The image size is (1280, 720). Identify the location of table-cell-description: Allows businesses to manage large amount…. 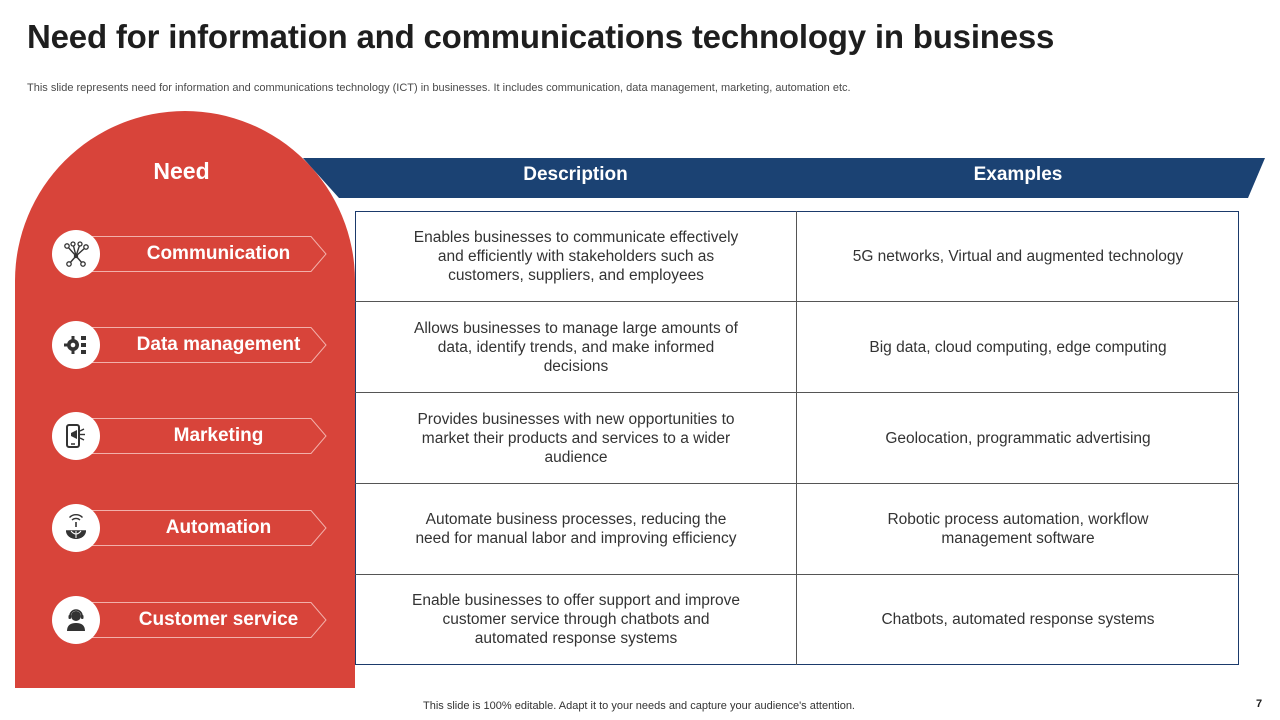
(576, 347).